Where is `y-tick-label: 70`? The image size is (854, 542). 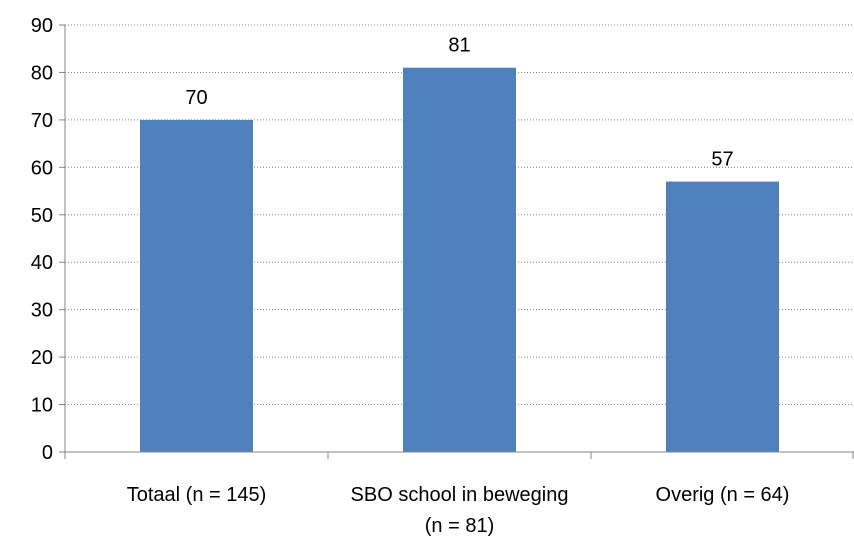
y-tick-label: 70 is located at coordinates (42, 121).